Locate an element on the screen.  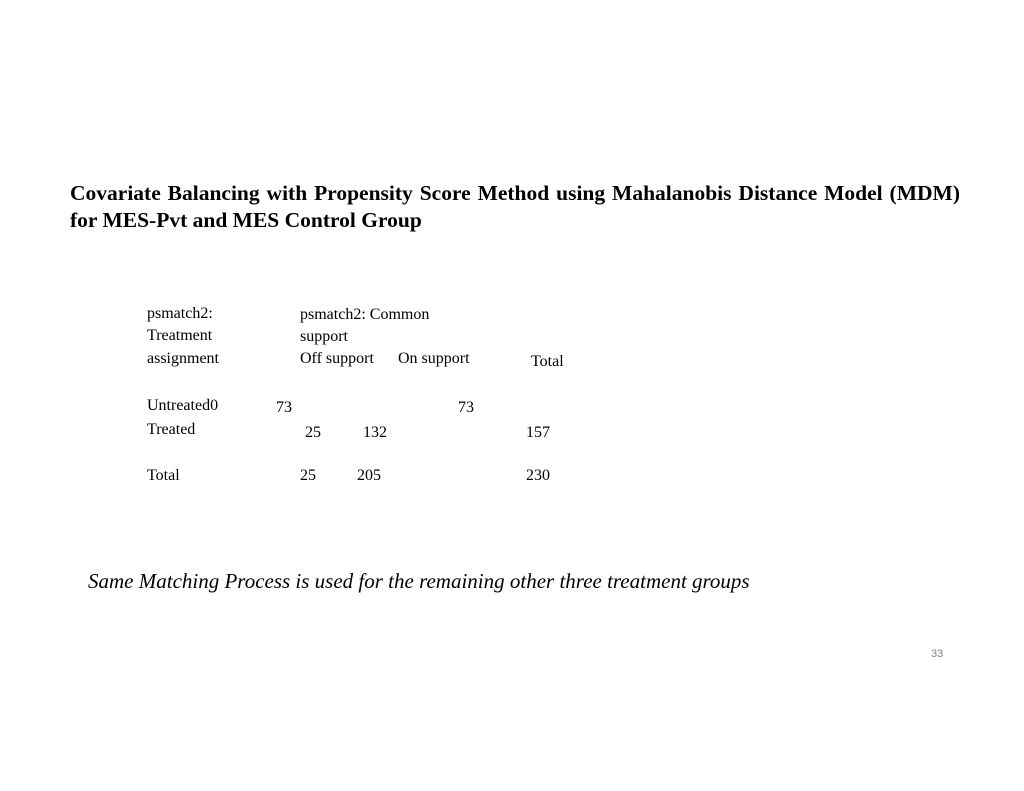
cell-treated-off: 25 is located at coordinates (313, 432).